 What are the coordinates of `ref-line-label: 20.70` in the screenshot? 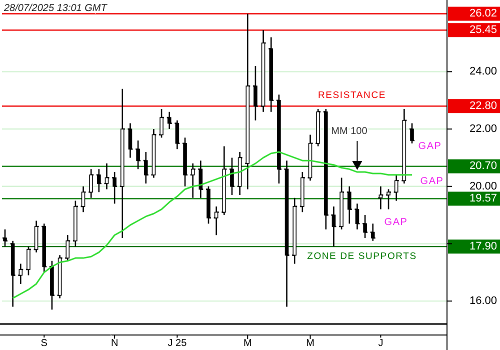 It's located at (483, 166).